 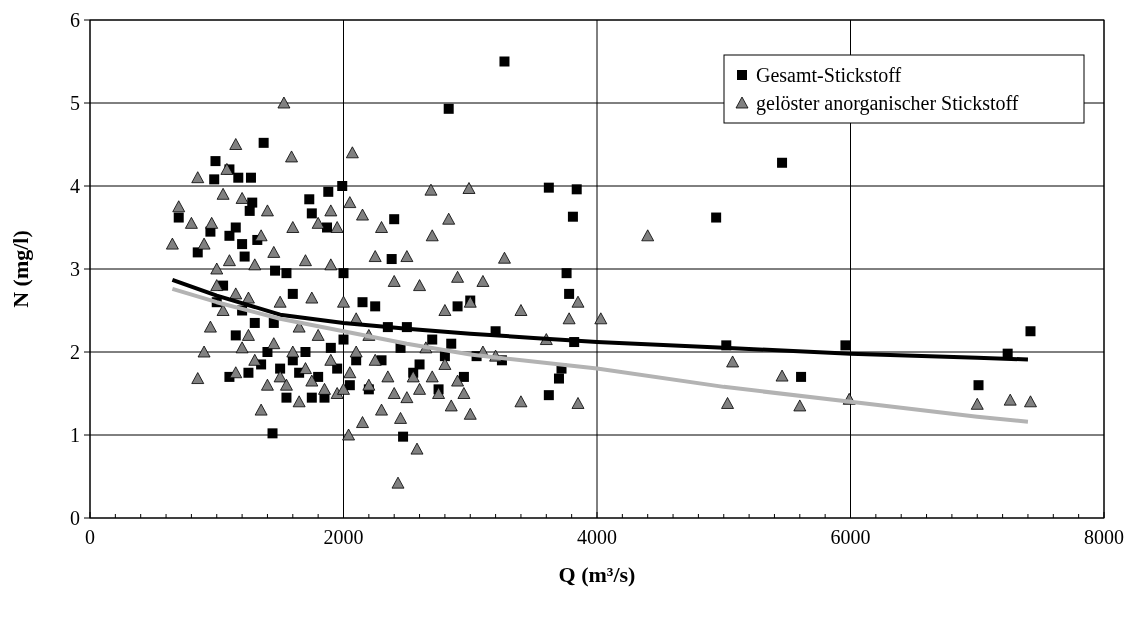 What do you see at coordinates (597, 574) in the screenshot?
I see `x-axis-title: Q (m³/s)` at bounding box center [597, 574].